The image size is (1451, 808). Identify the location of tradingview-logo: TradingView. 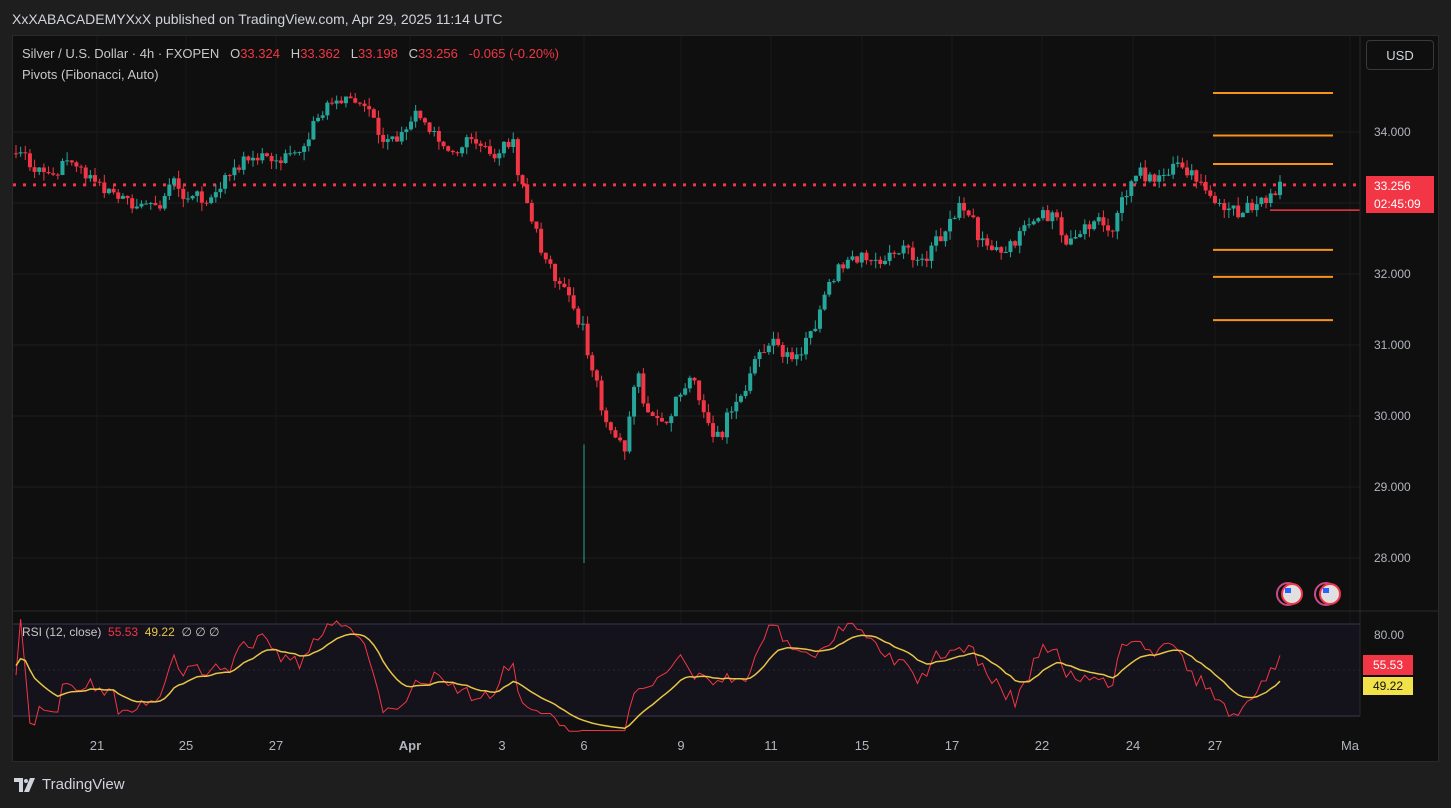
(69, 784).